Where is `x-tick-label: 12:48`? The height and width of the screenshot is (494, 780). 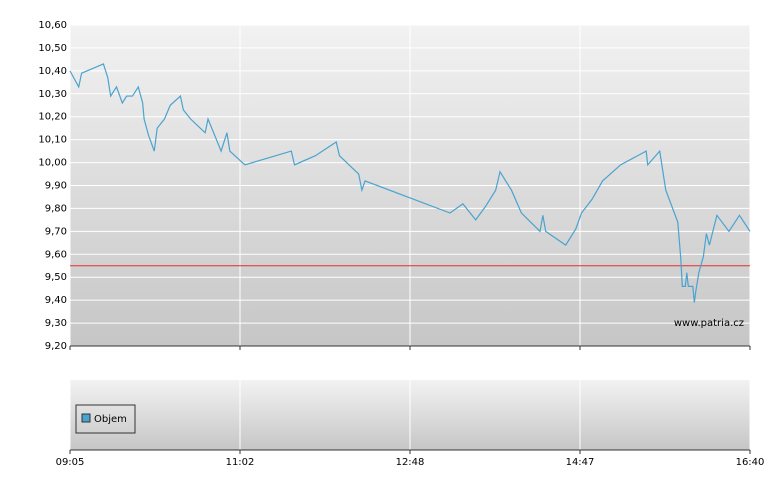 x-tick-label: 12:48 is located at coordinates (410, 462).